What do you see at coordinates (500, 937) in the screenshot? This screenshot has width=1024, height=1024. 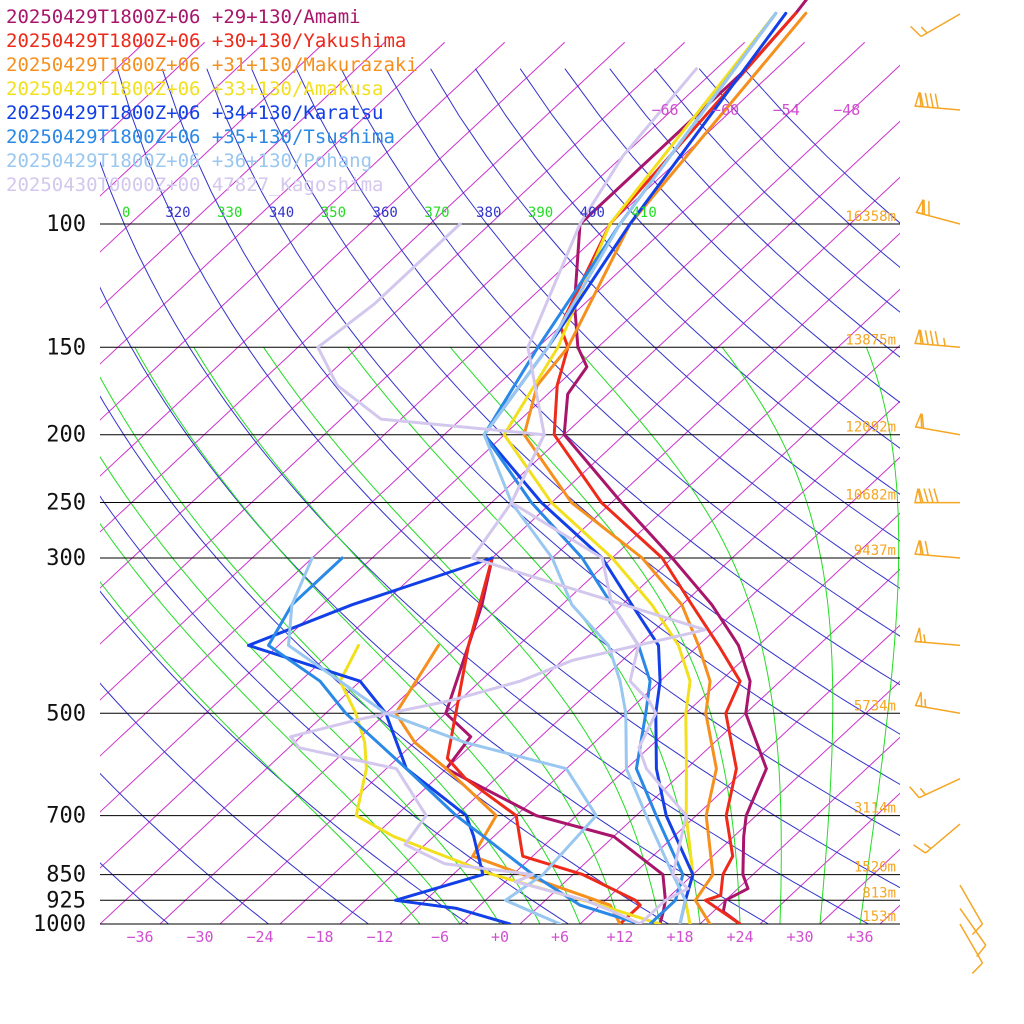 I see `temperature-tick-label: +0` at bounding box center [500, 937].